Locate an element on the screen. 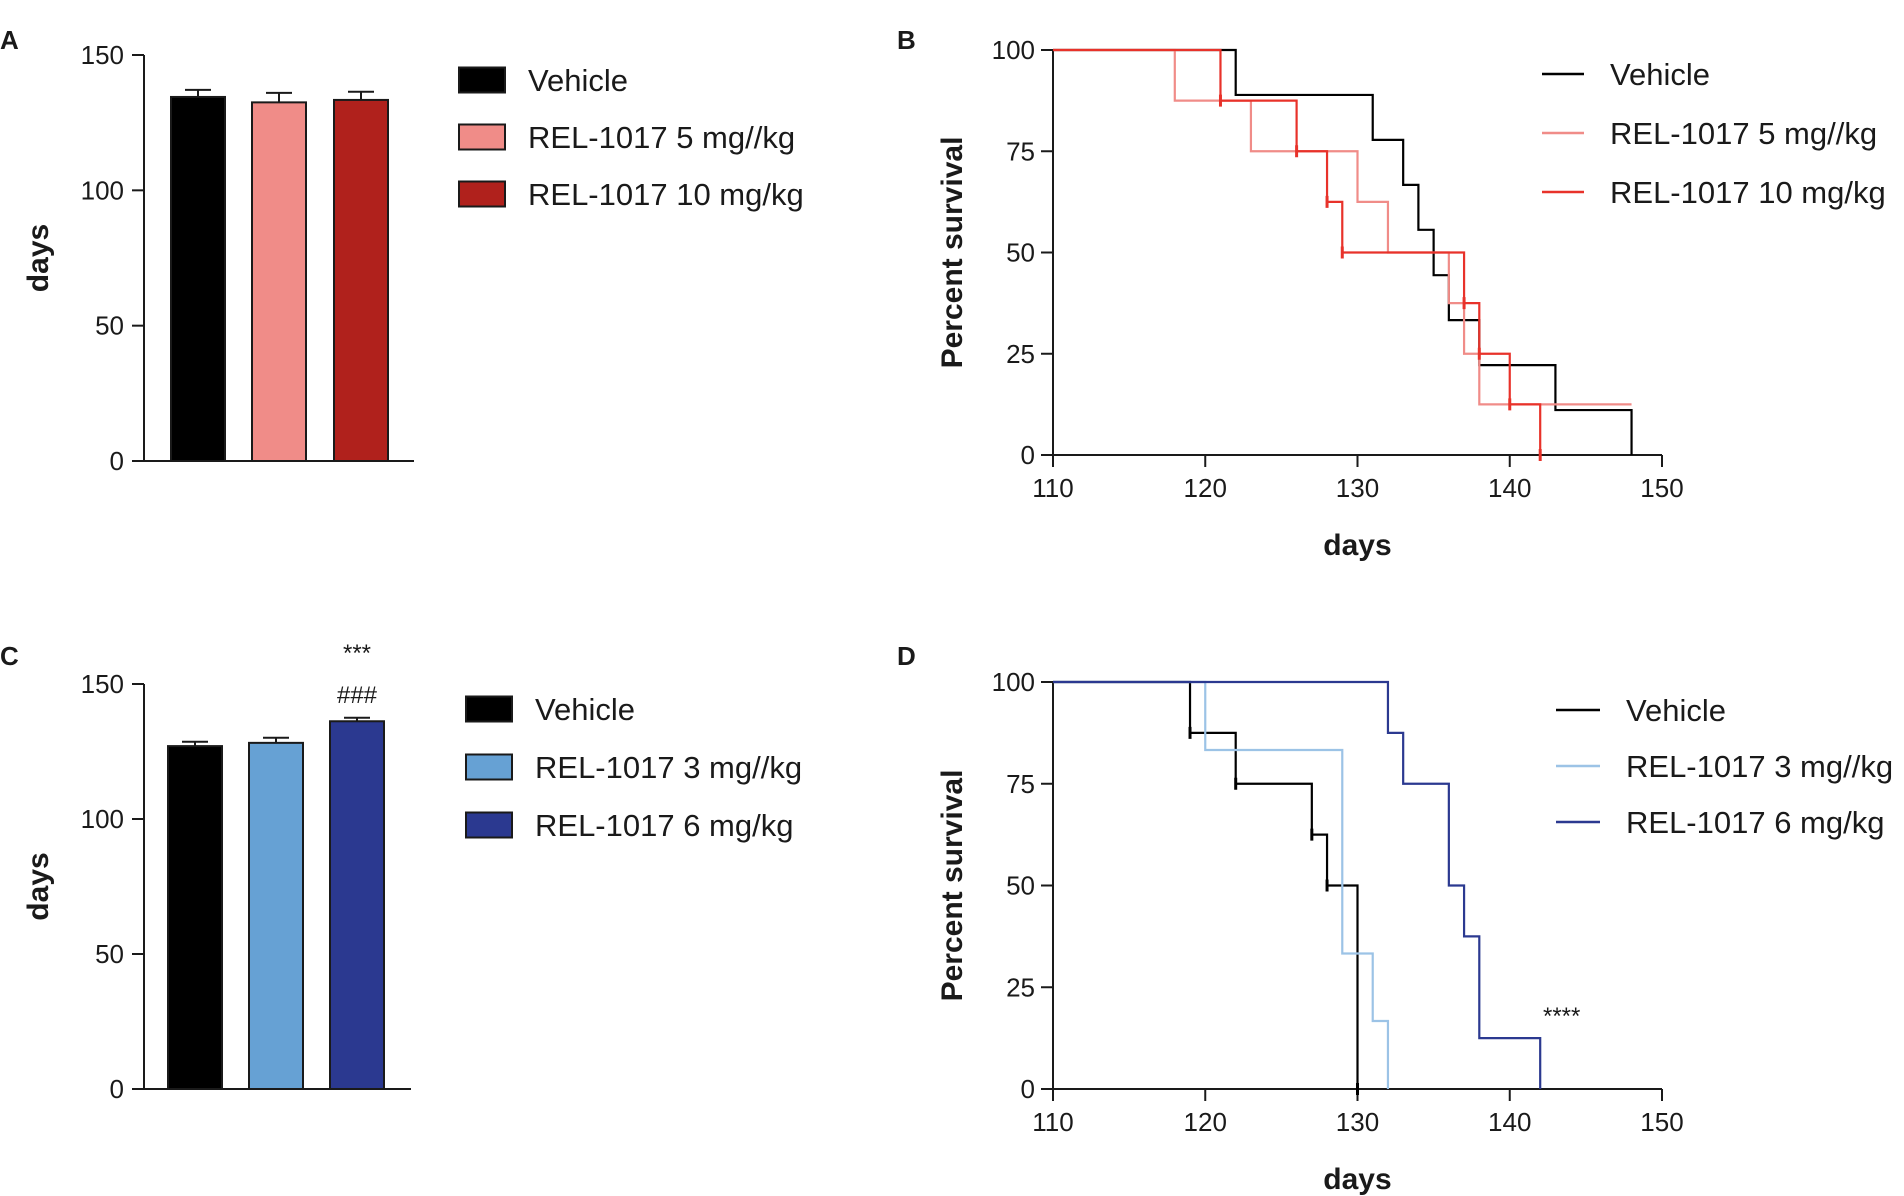  panel-letter: D is located at coordinates (906, 656).